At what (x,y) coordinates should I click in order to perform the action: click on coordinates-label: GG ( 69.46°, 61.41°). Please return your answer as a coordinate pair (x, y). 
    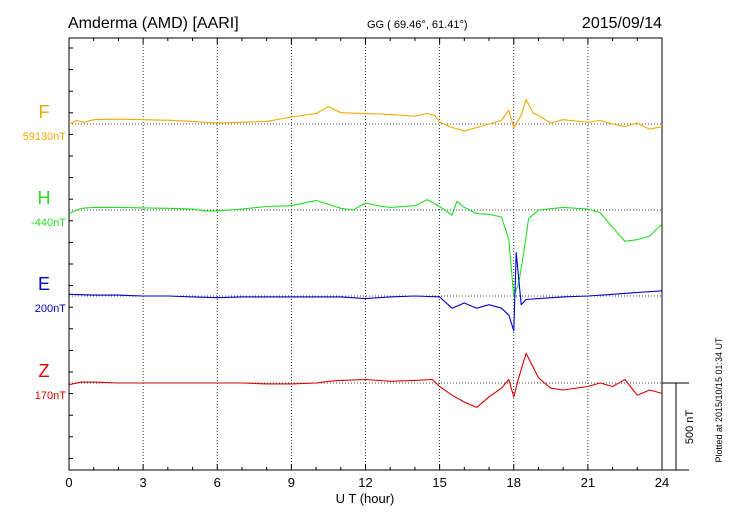
    Looking at the image, I should click on (417, 25).